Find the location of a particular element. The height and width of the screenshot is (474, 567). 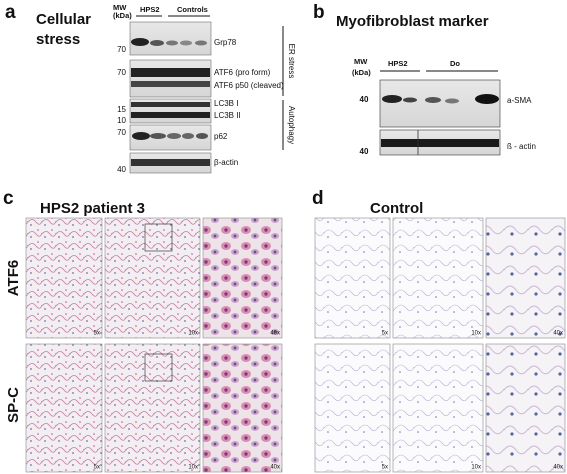

mw-marker: 10 is located at coordinates (121, 120).